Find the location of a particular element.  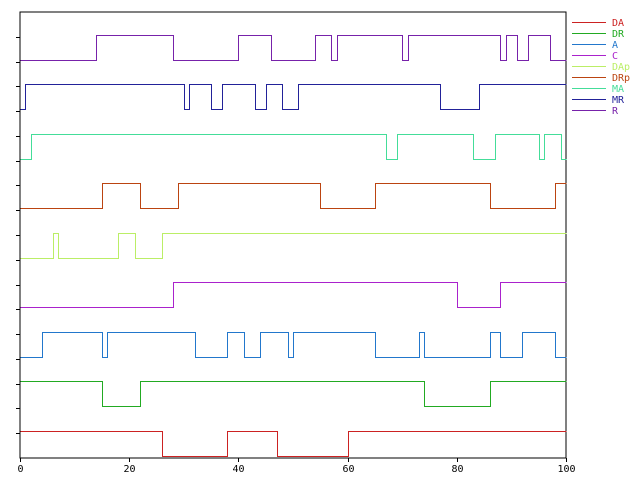

x-tick-label: 80 is located at coordinates (457, 469).